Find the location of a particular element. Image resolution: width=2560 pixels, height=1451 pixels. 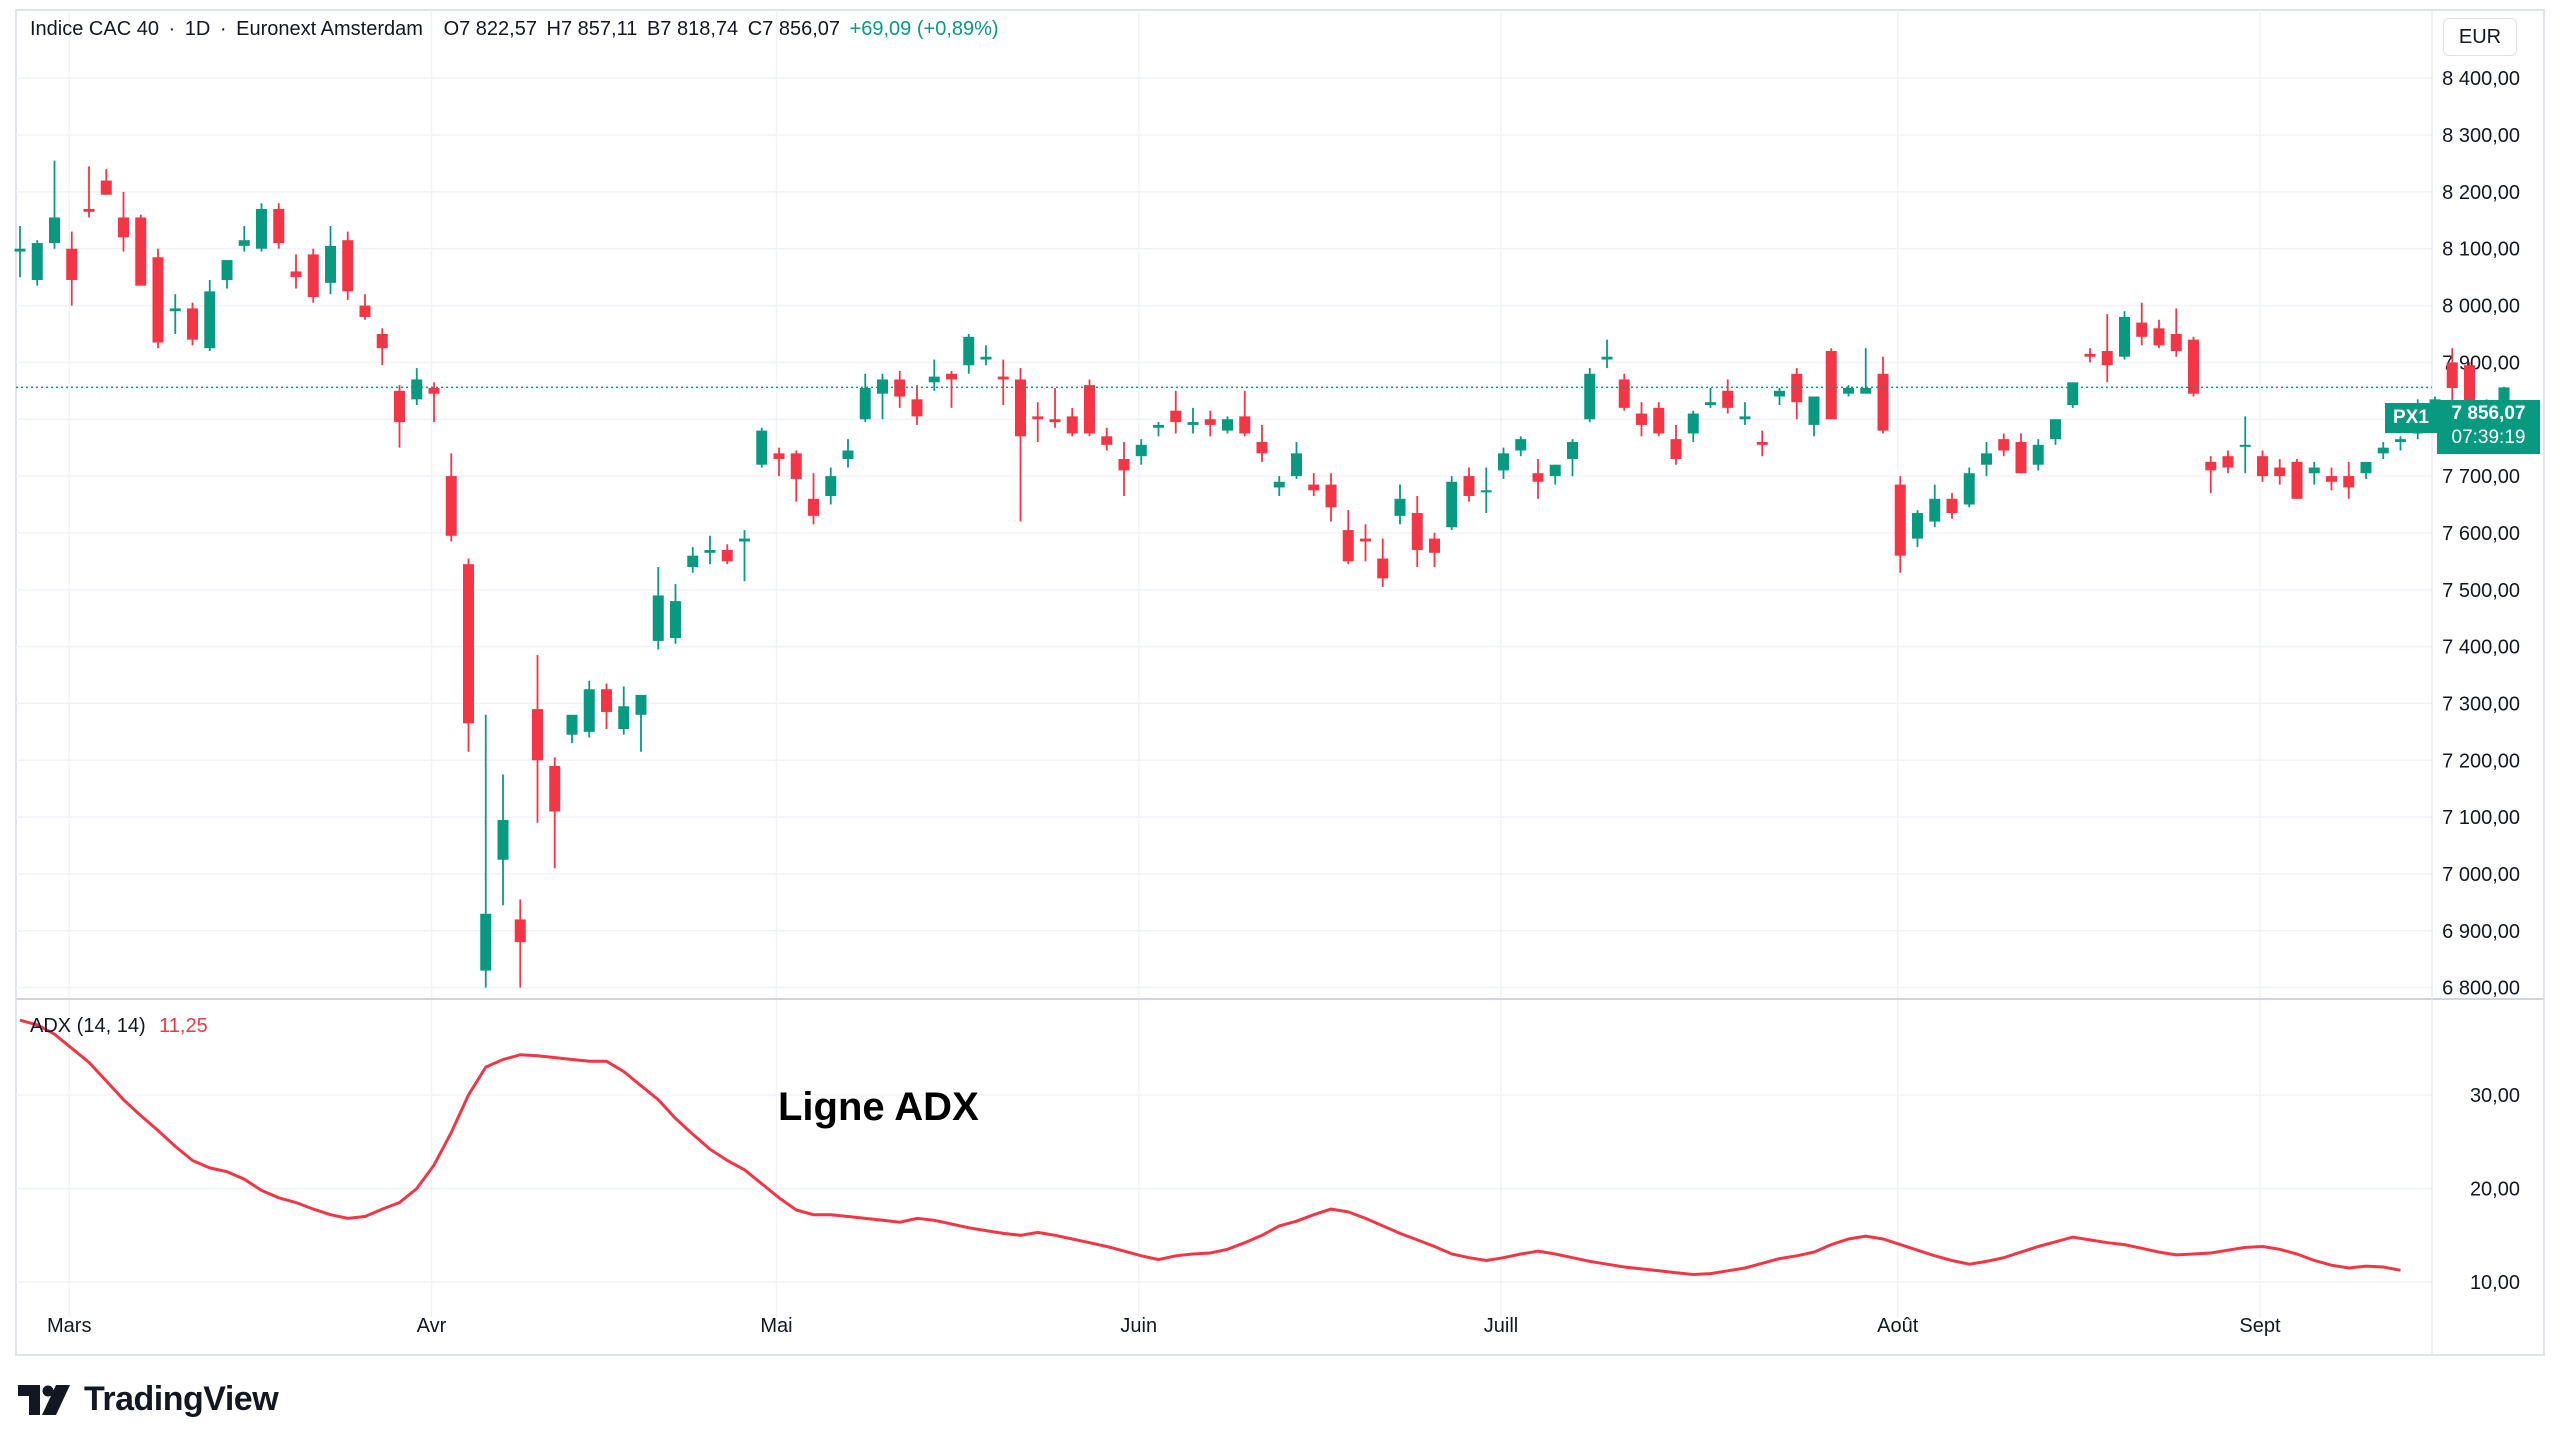

time-axis: Mars Avr Mai Juin Juill Août Sept is located at coordinates (1164, 1326).